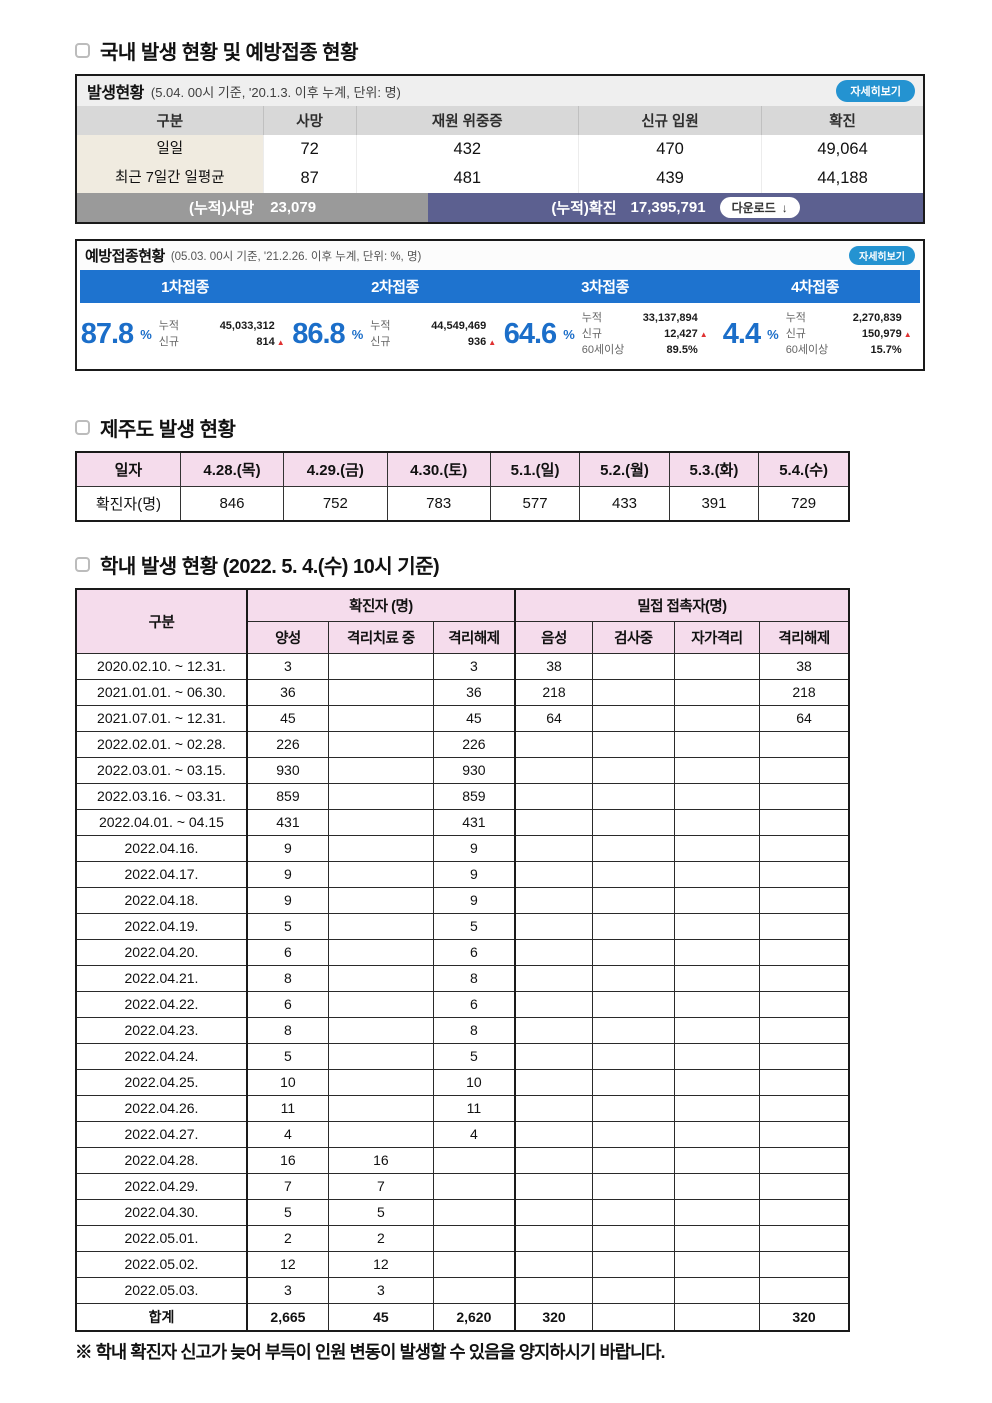 The image size is (992, 1403). What do you see at coordinates (161, 1238) in the screenshot?
I see `school-period-cell: 2022.05.01.` at bounding box center [161, 1238].